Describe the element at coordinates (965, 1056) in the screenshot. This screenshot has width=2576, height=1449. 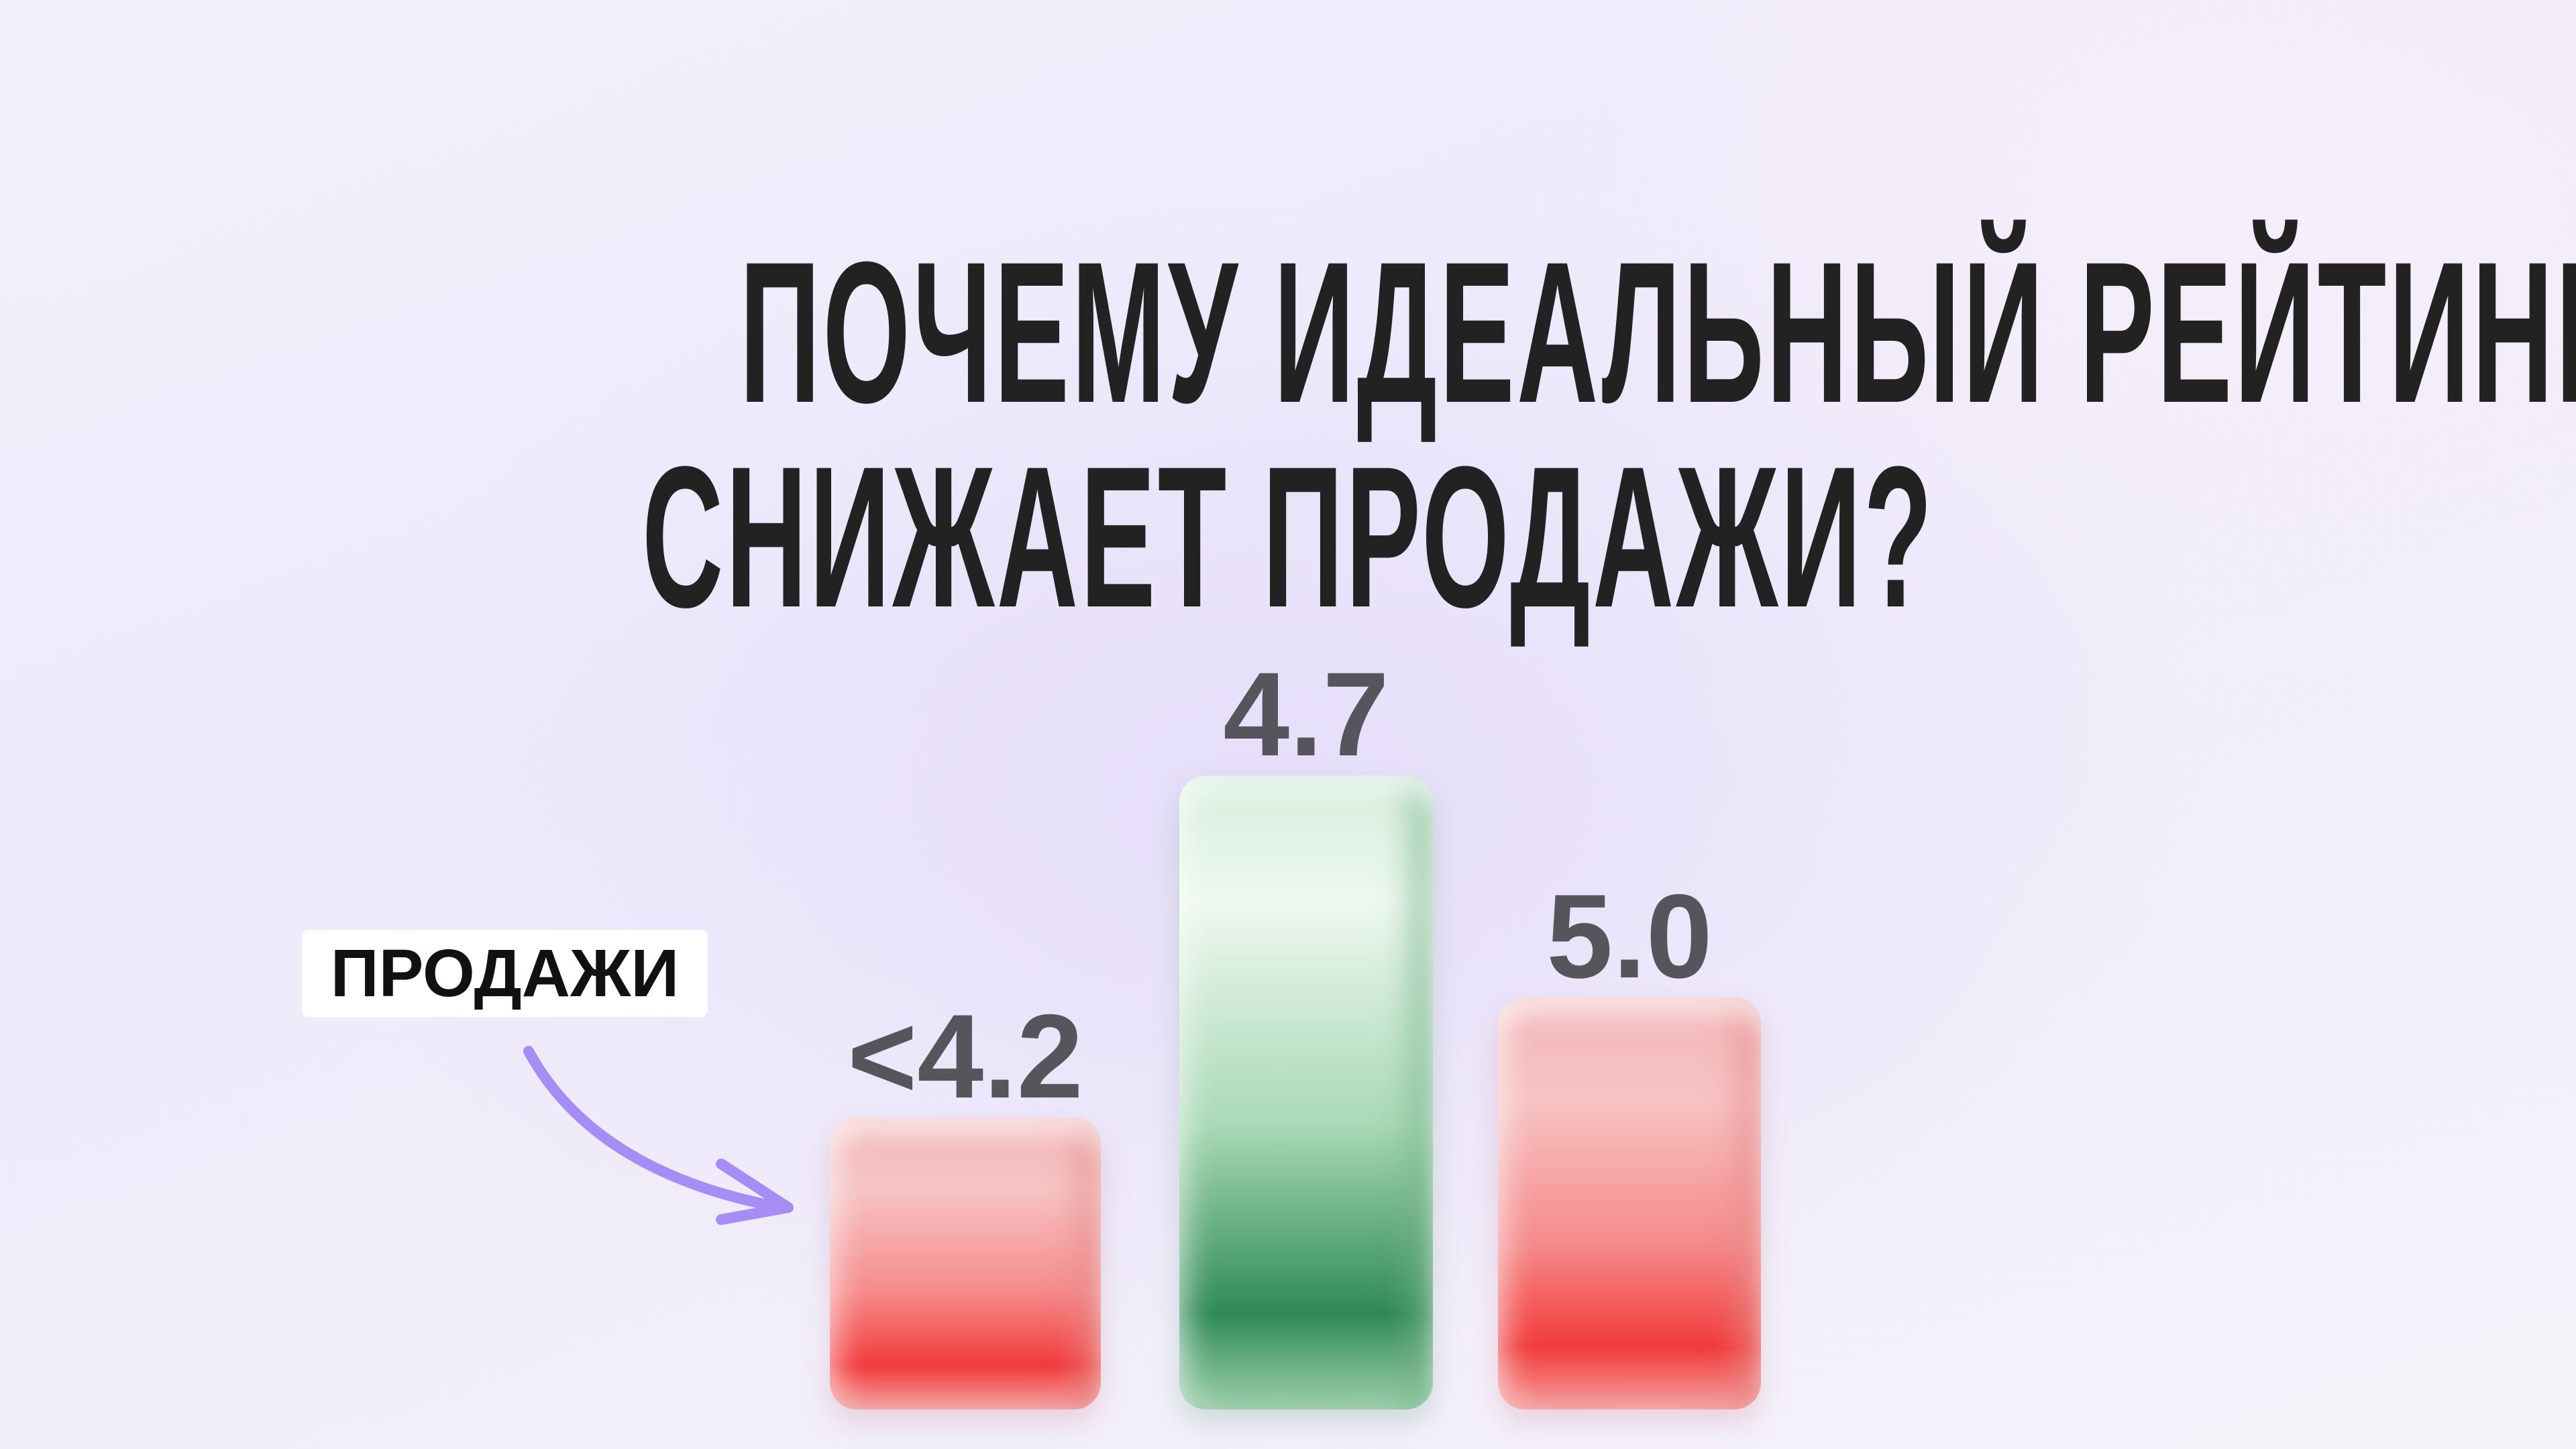
I see `bar-label-0: <4.2` at that location.